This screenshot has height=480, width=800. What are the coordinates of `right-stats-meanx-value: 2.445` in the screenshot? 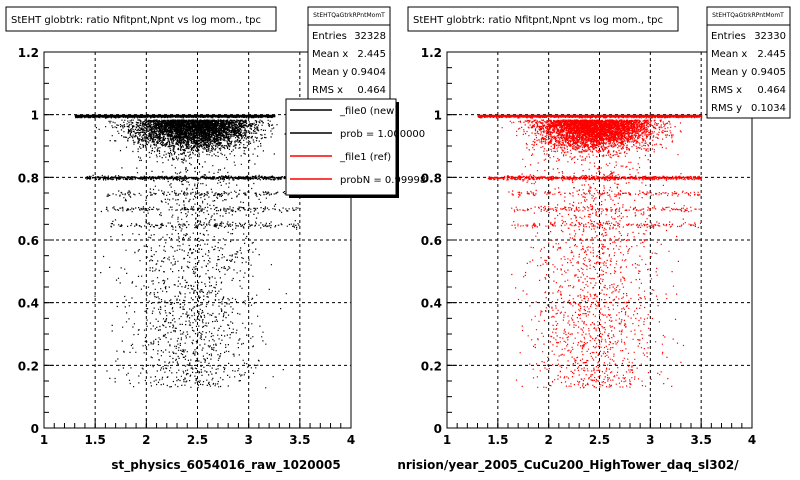 It's located at (771, 54).